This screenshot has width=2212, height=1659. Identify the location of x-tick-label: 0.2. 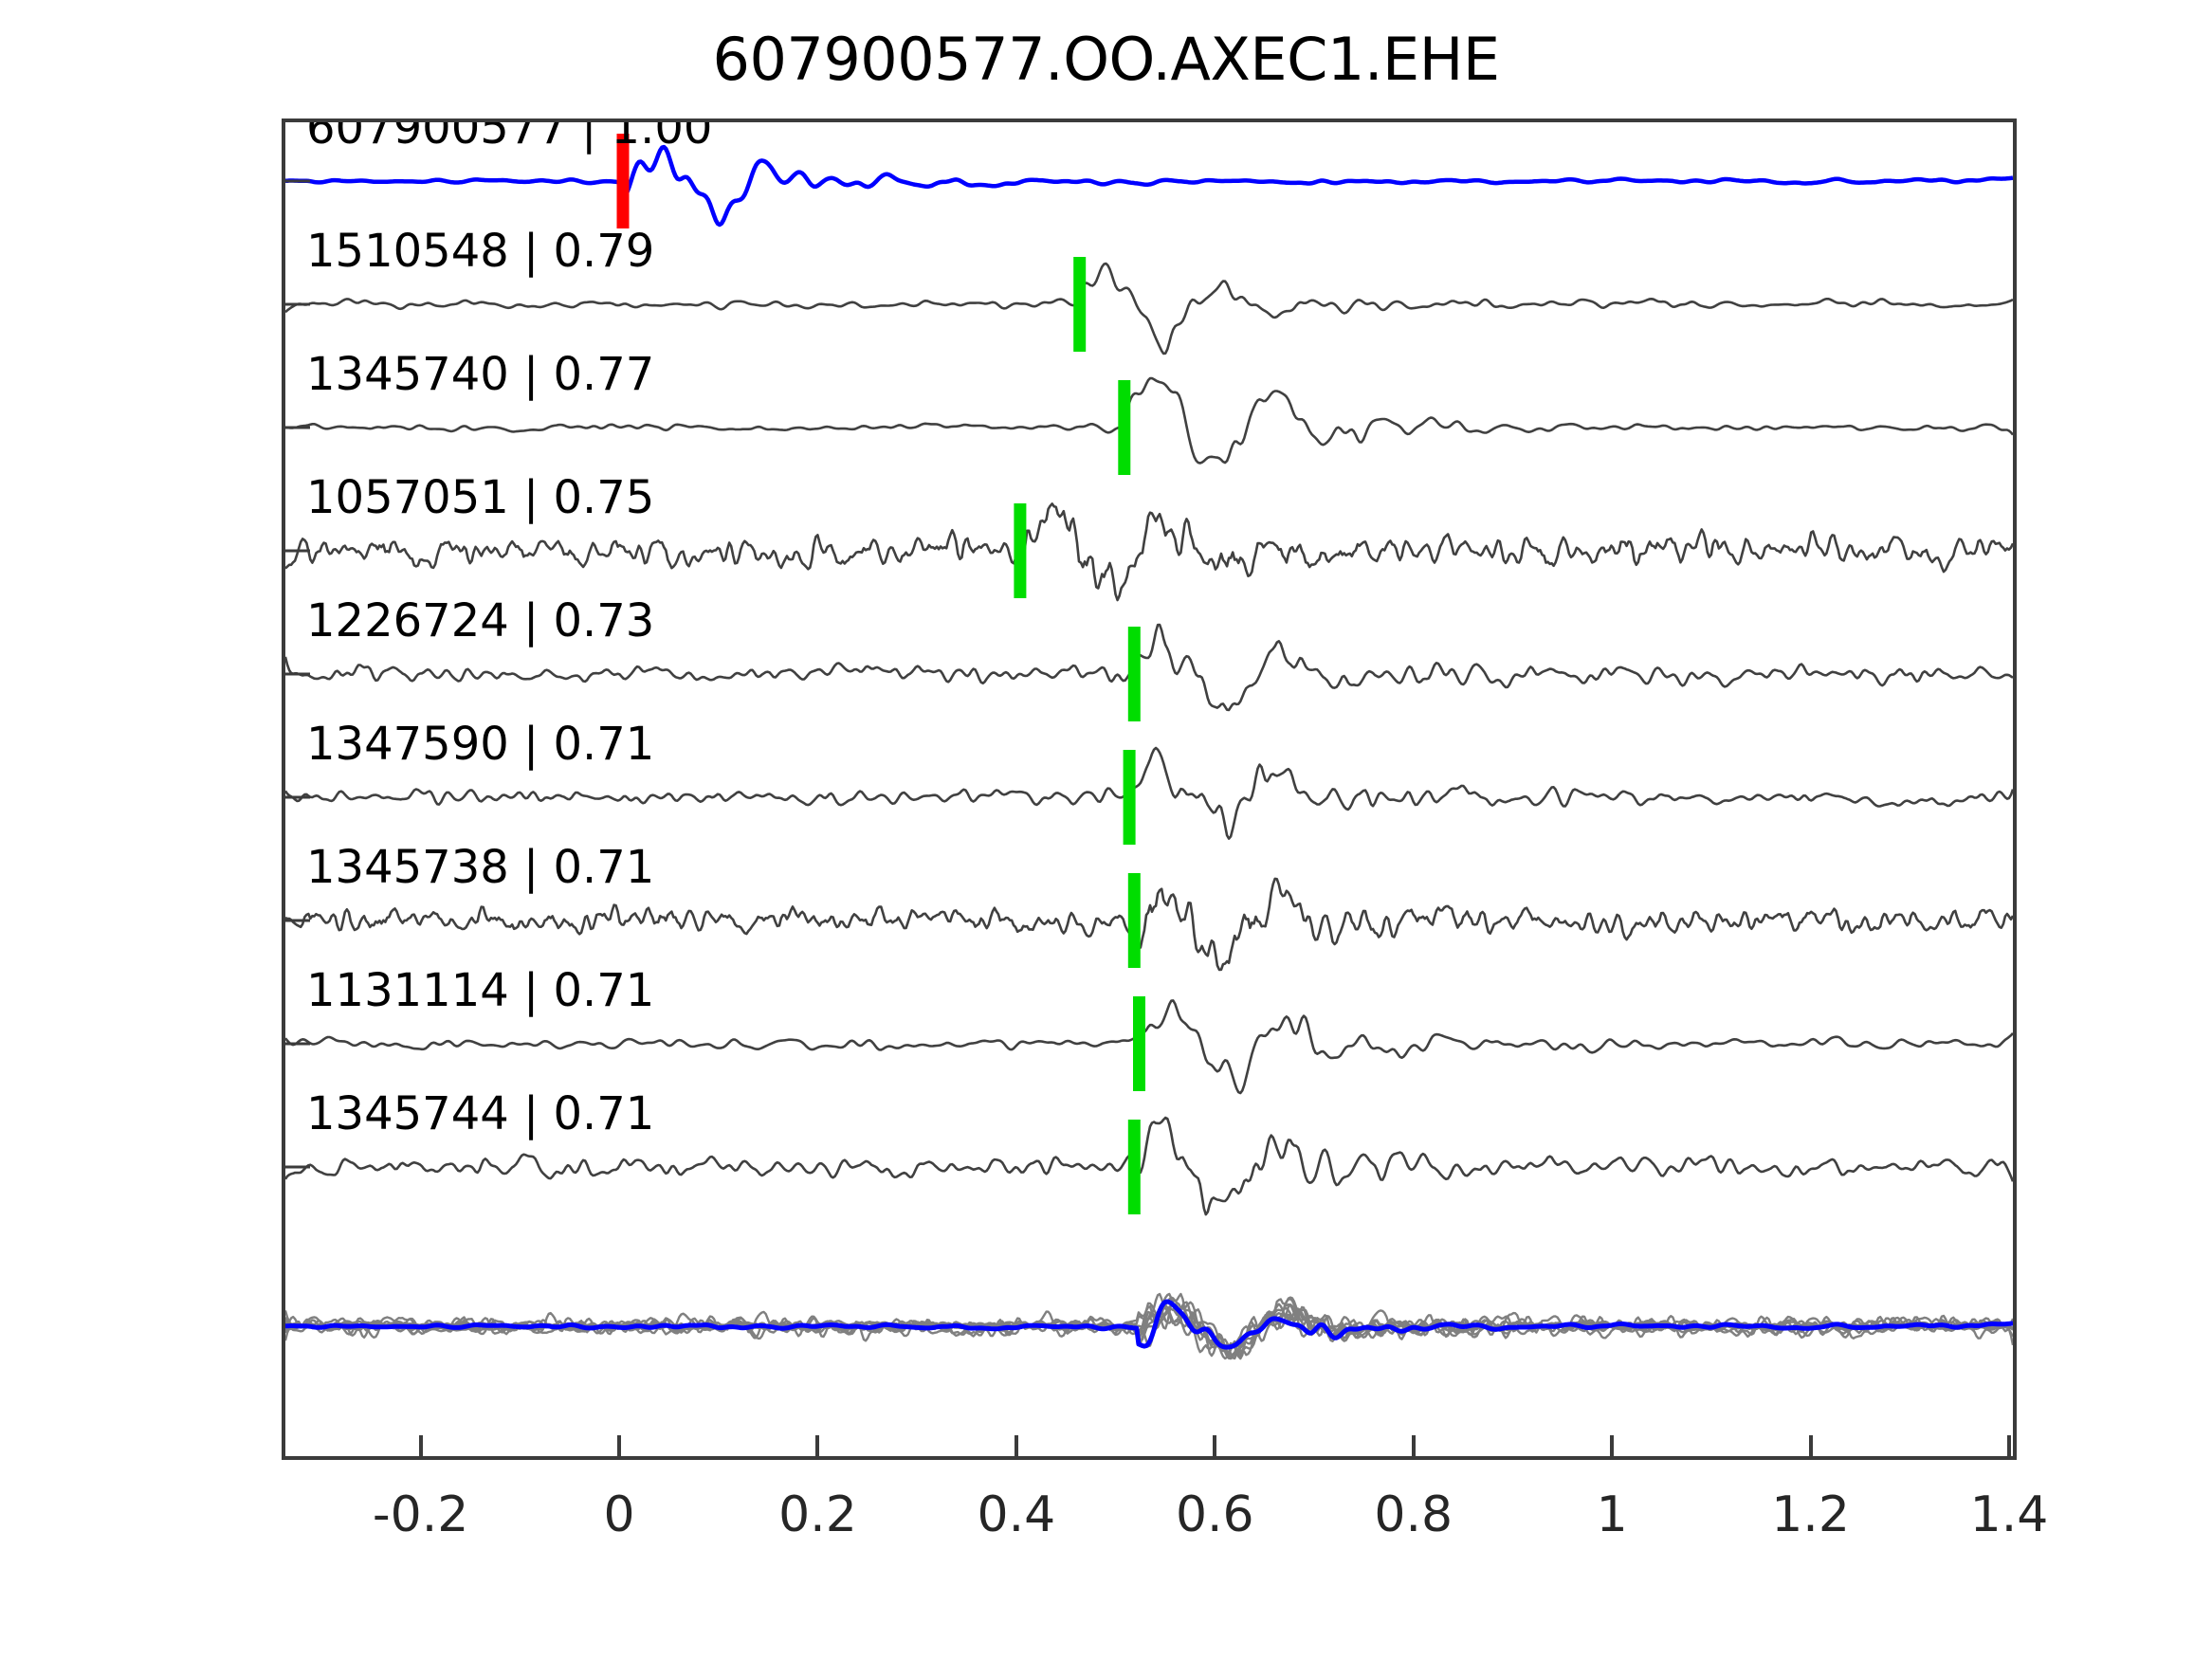
(817, 1514).